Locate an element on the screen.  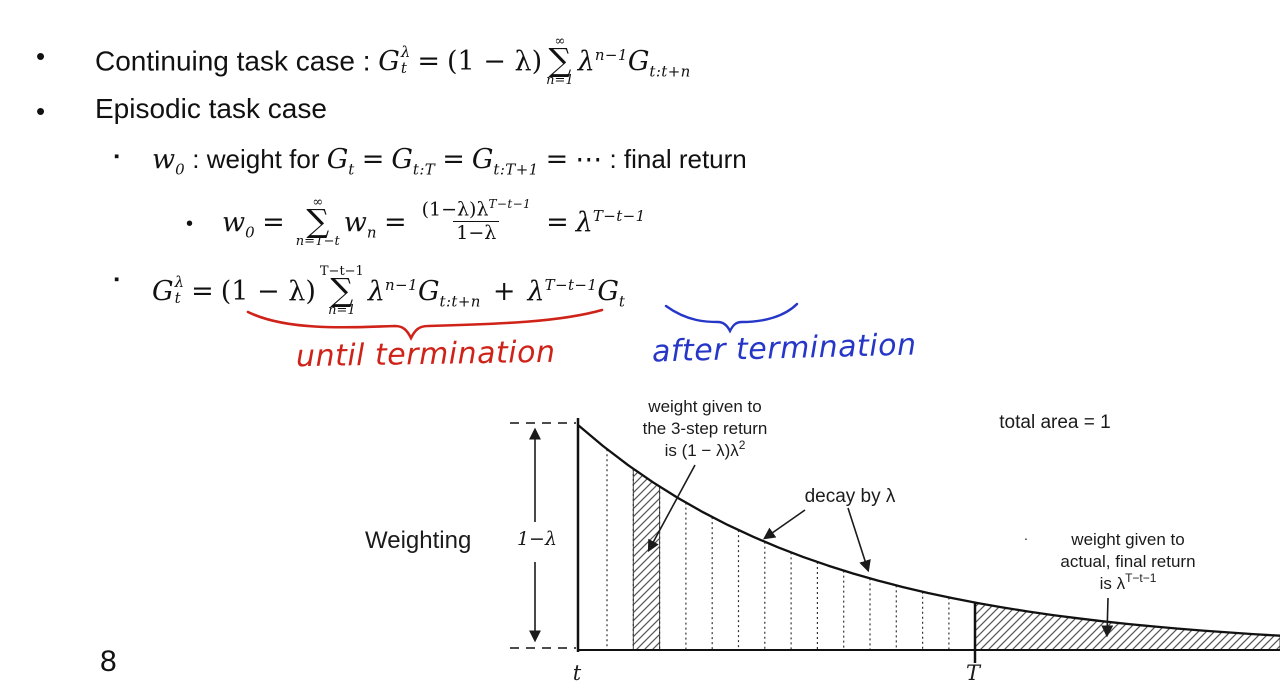
red-underbrace is located at coordinates (425, 324).